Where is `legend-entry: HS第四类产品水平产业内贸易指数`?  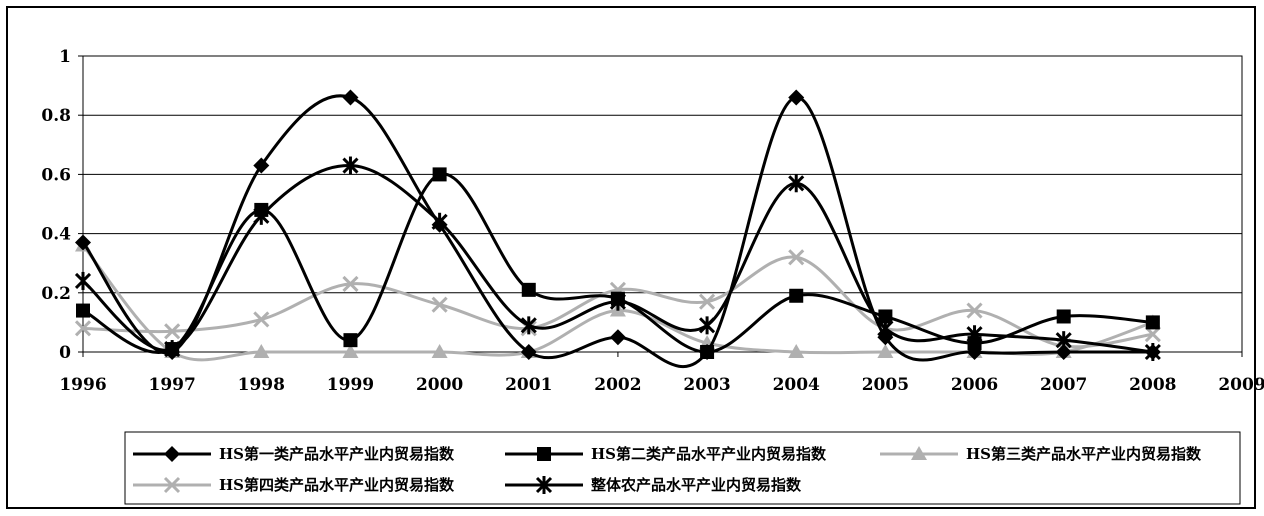
legend-entry: HS第四类产品水平产业内贸易指数 is located at coordinates (294, 485).